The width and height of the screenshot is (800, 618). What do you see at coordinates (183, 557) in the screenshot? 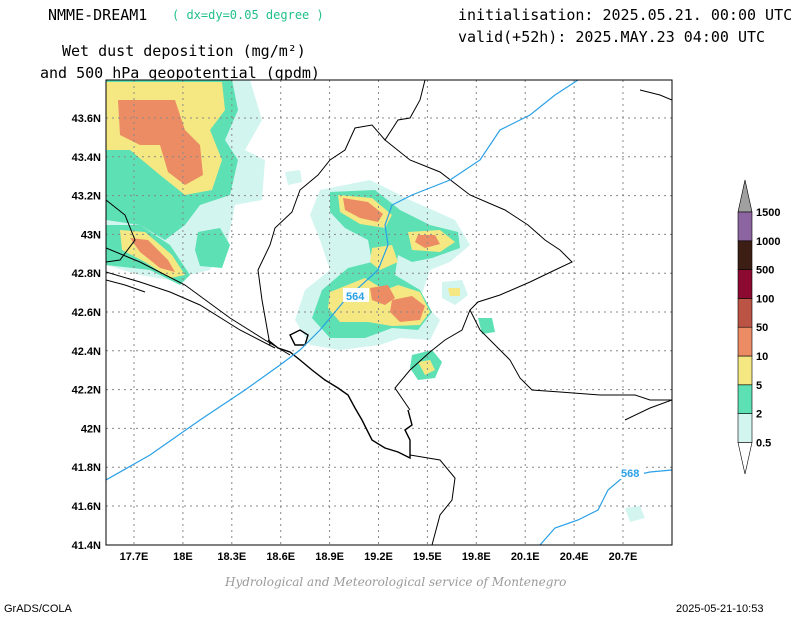
I see `lon-tick-label: 18E` at bounding box center [183, 557].